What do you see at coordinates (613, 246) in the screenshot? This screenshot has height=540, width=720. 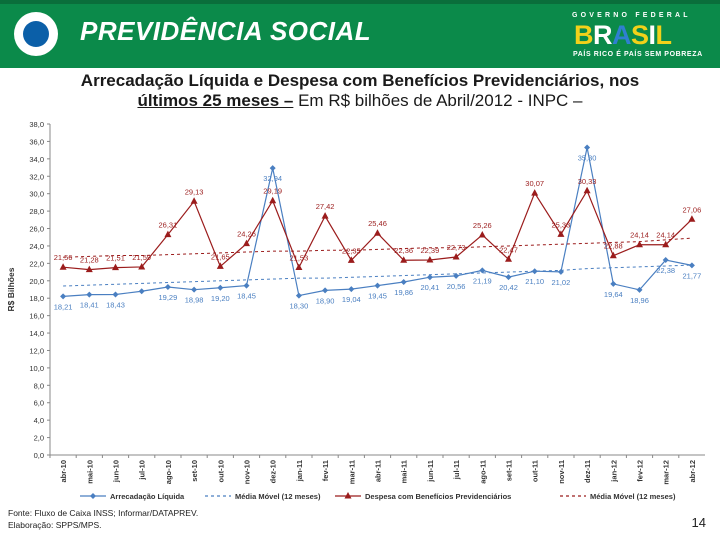 I see `data-label: 22,88` at bounding box center [613, 246].